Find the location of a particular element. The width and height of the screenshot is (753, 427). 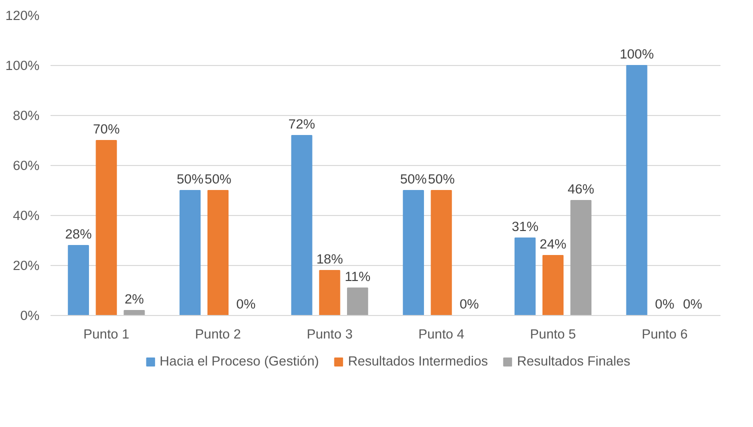

data-label: 46% is located at coordinates (581, 189).